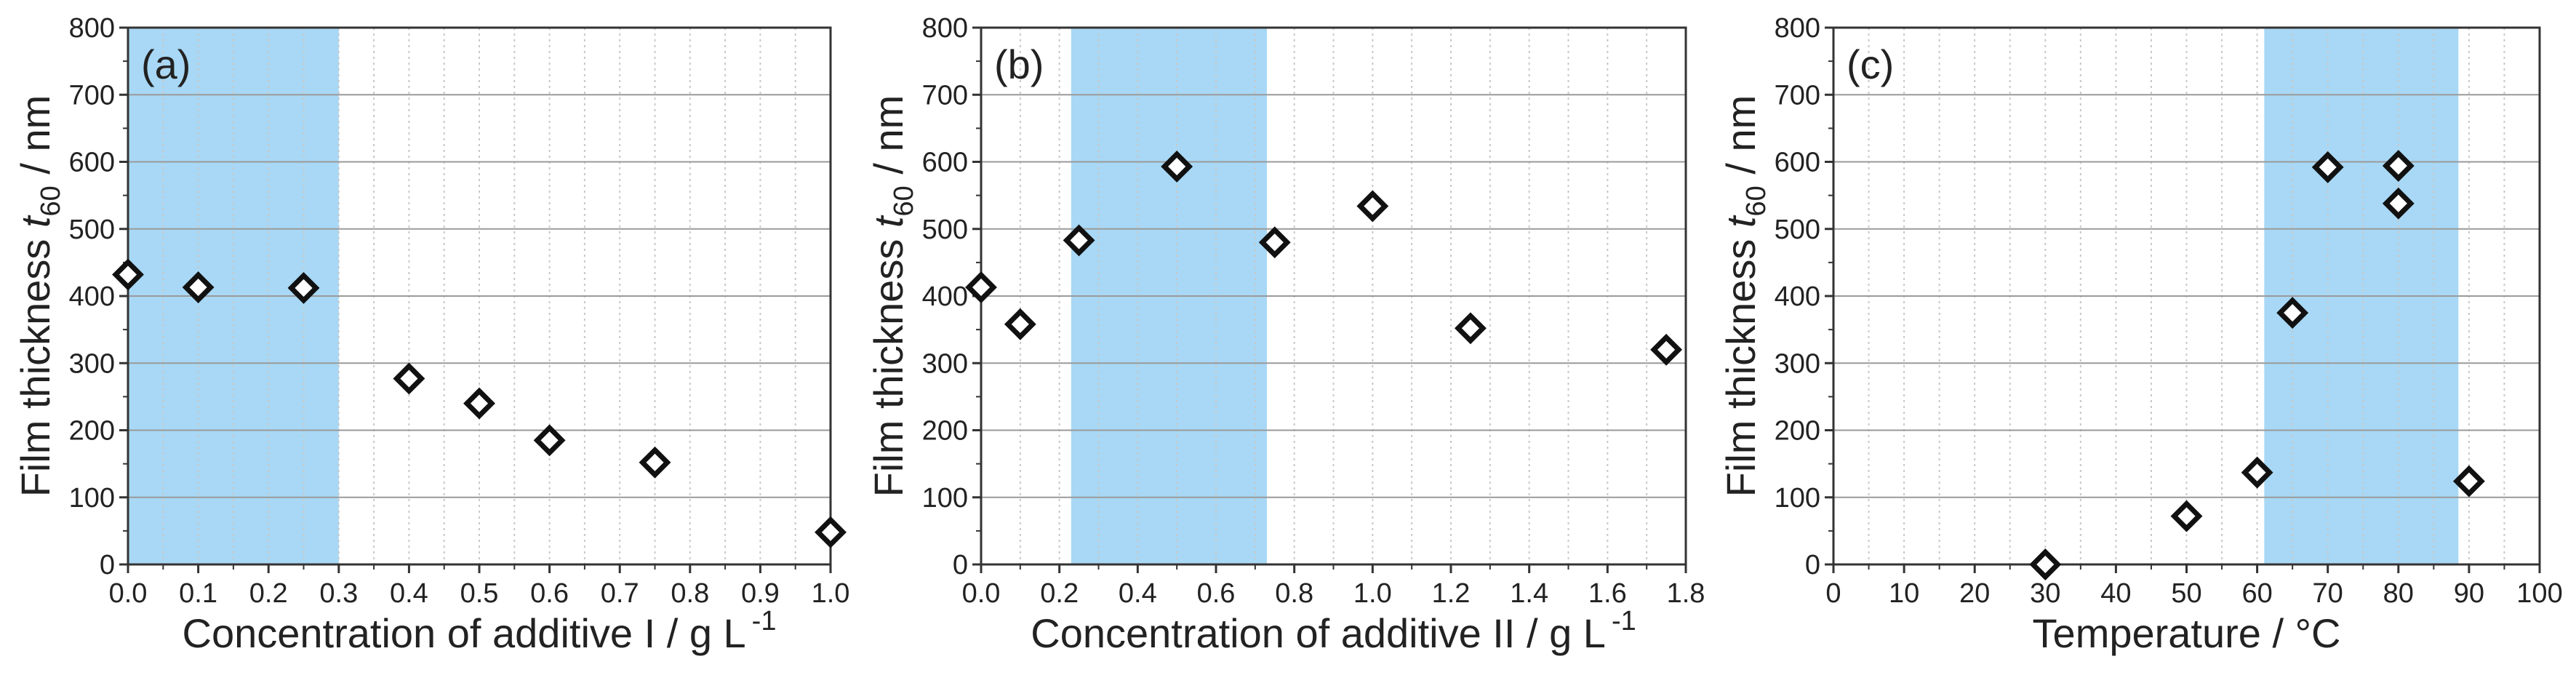  Describe the element at coordinates (2398, 593) in the screenshot. I see `x-tick-label: 80` at that location.